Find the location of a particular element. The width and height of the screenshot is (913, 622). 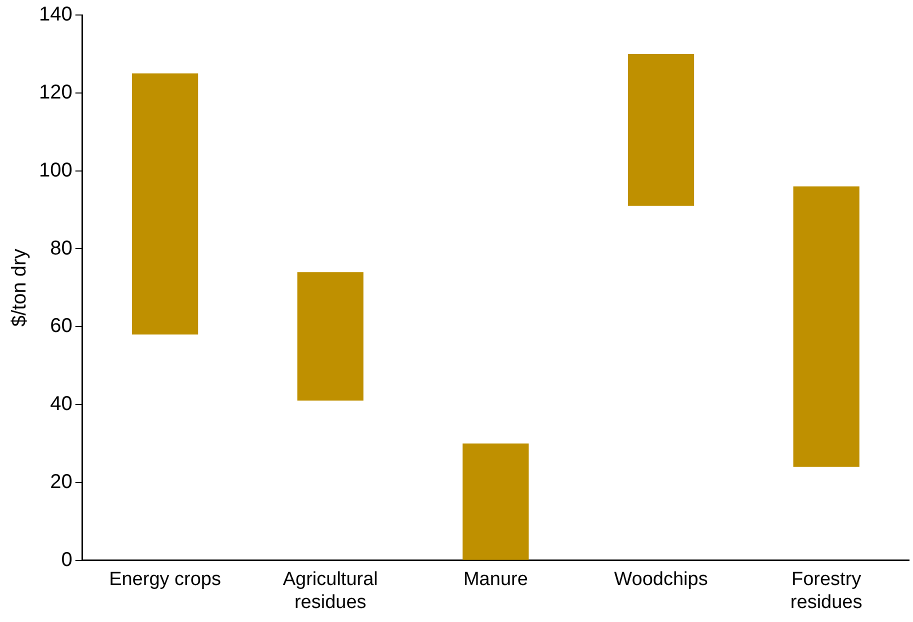

y-tick-label: 40 is located at coordinates (61, 404).